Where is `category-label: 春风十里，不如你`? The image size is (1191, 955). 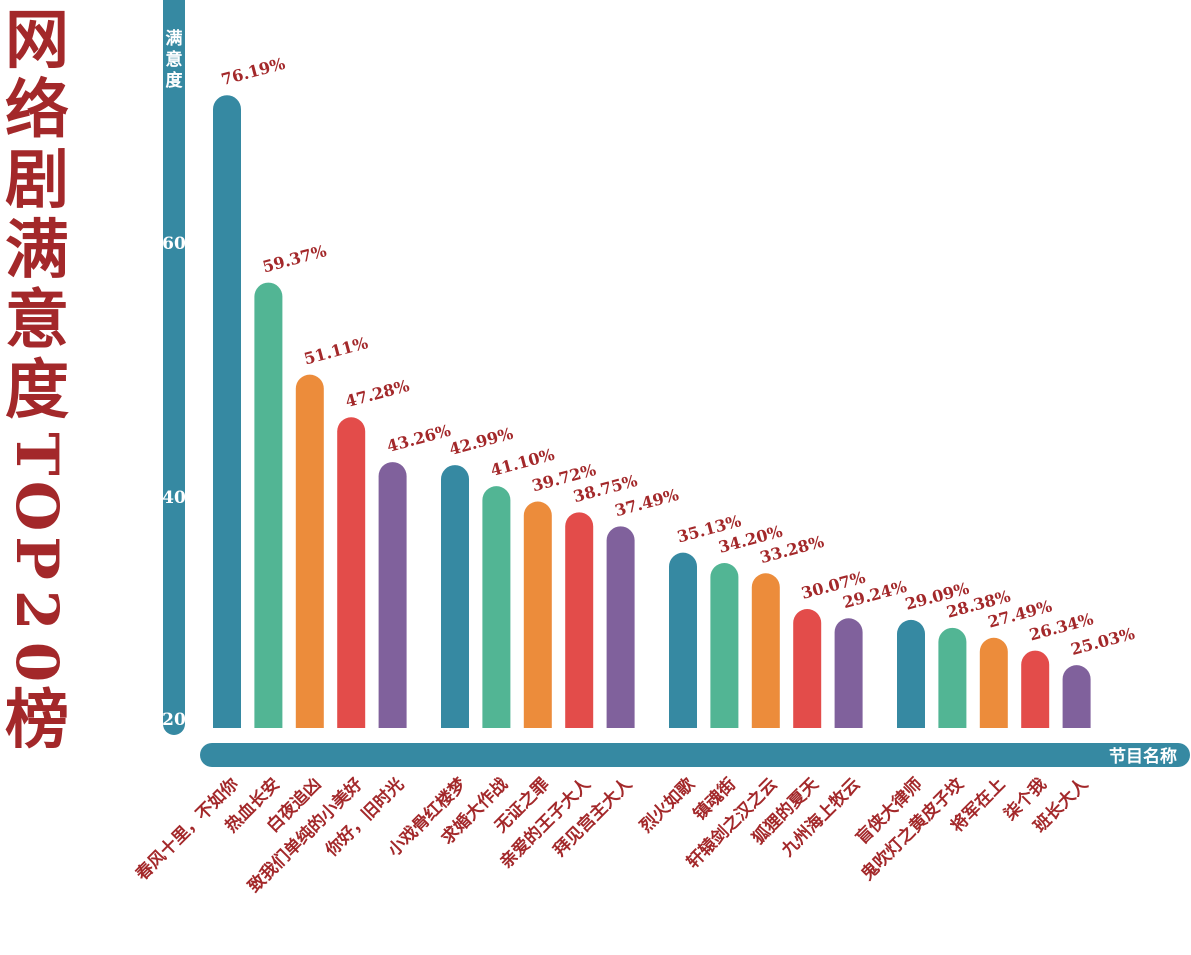 category-label: 春风十里，不如你 is located at coordinates (187, 829).